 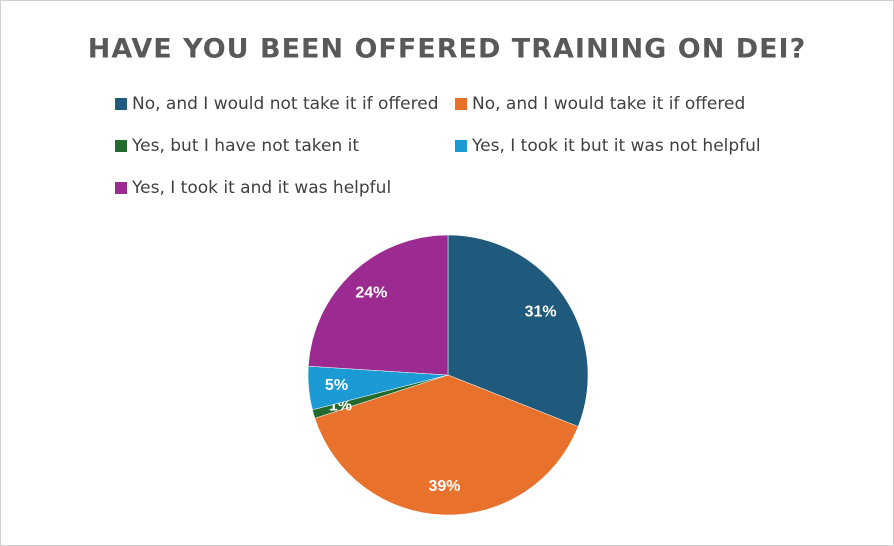 I want to click on data-label: 24%, so click(x=371, y=293).